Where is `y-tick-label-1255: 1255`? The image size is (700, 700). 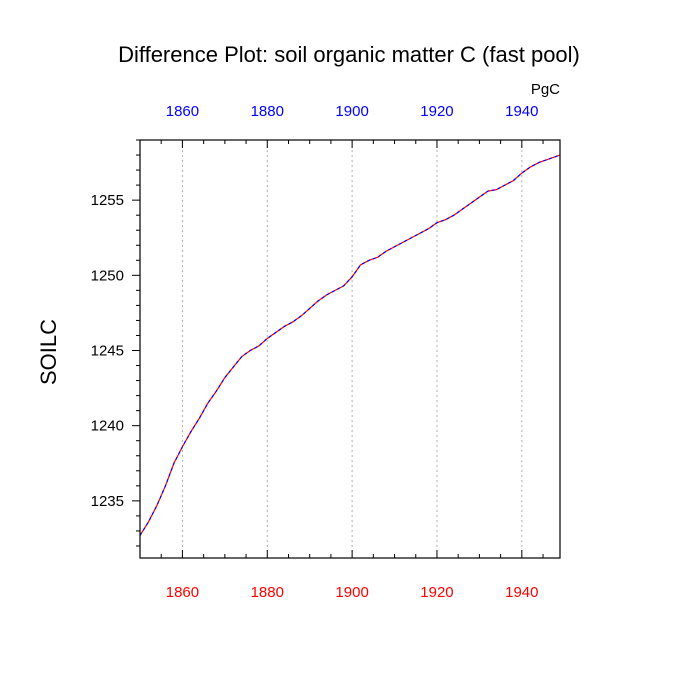 y-tick-label-1255: 1255 is located at coordinates (107, 200).